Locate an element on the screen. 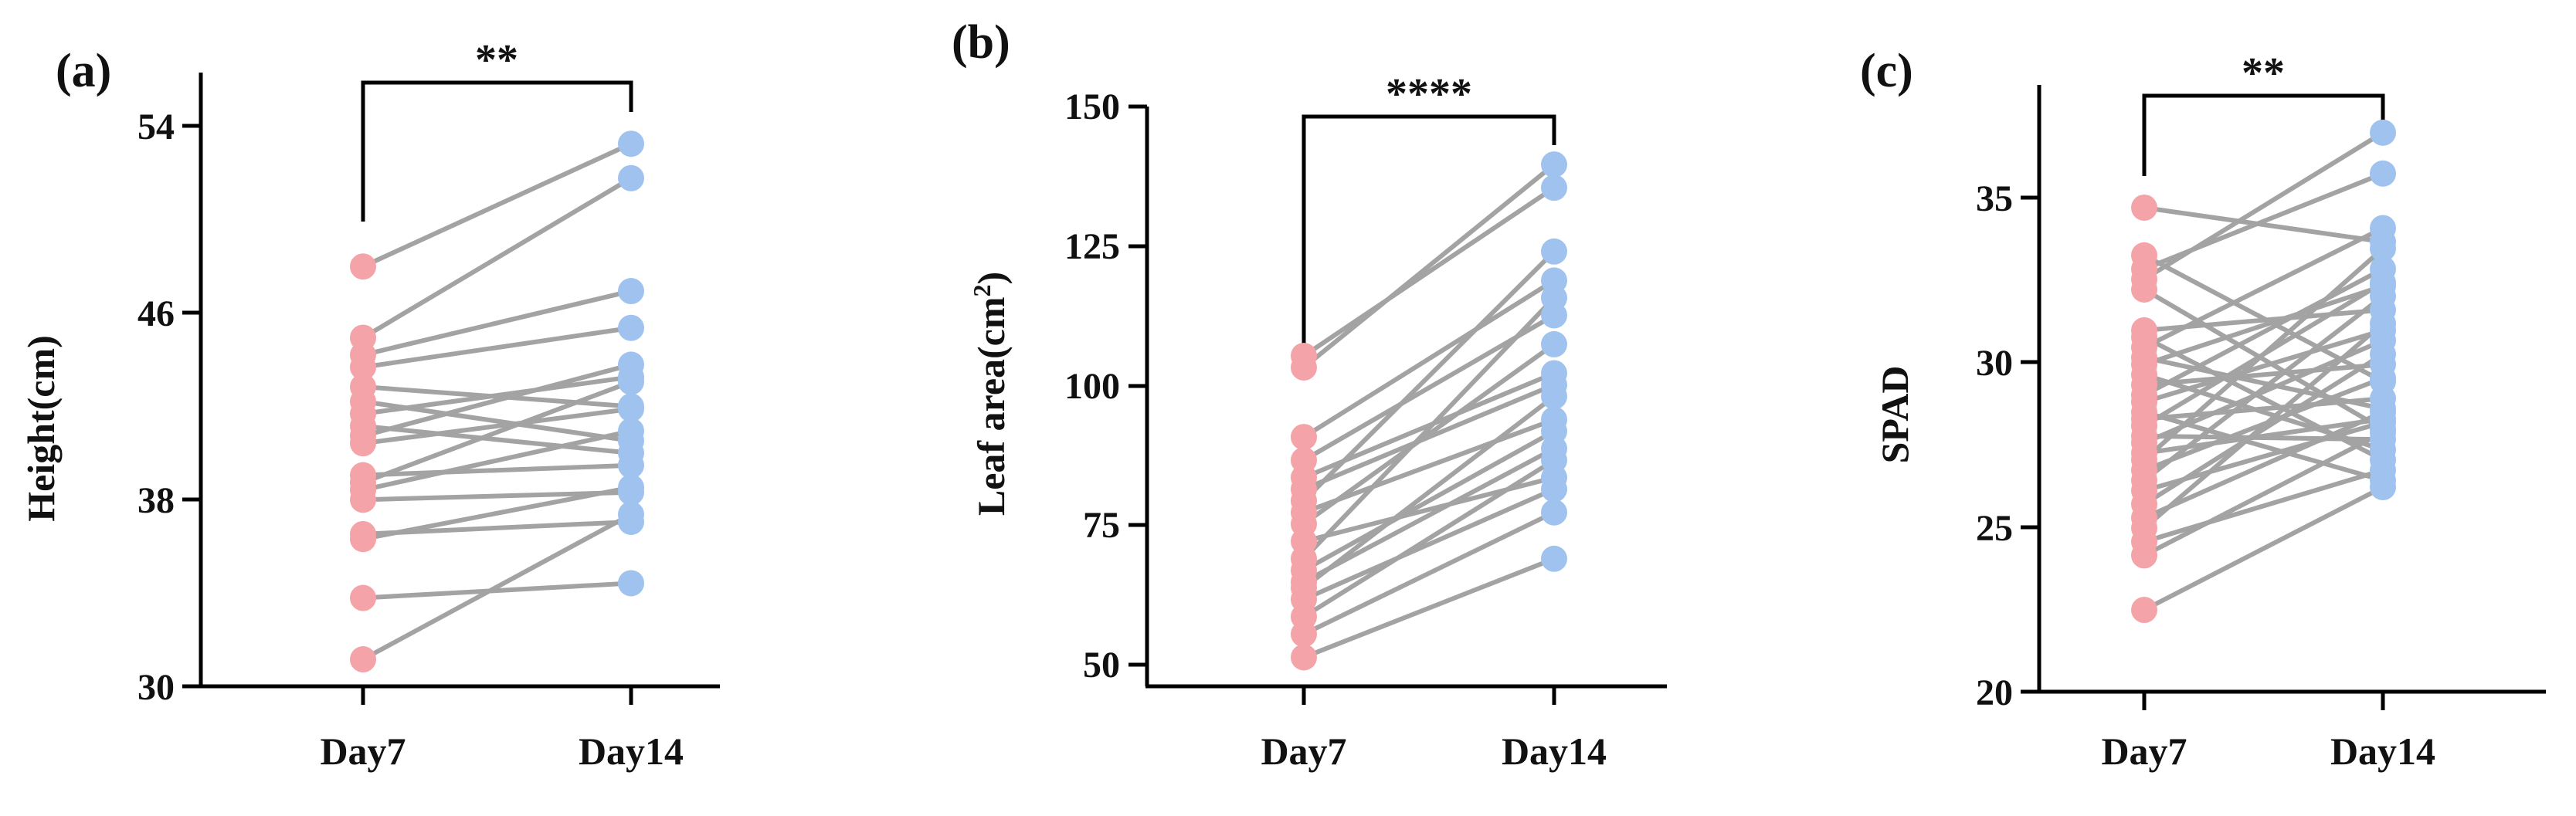  x-tick-label-b-day14: Day14 is located at coordinates (1554, 752).